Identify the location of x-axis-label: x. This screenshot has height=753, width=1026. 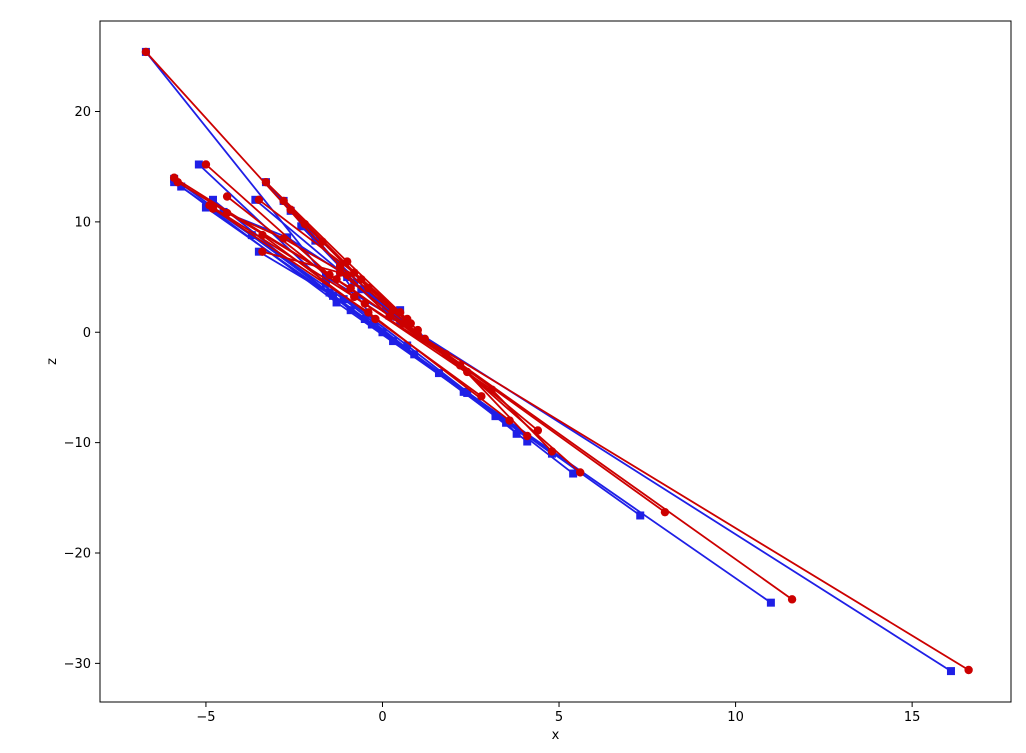
(556, 735).